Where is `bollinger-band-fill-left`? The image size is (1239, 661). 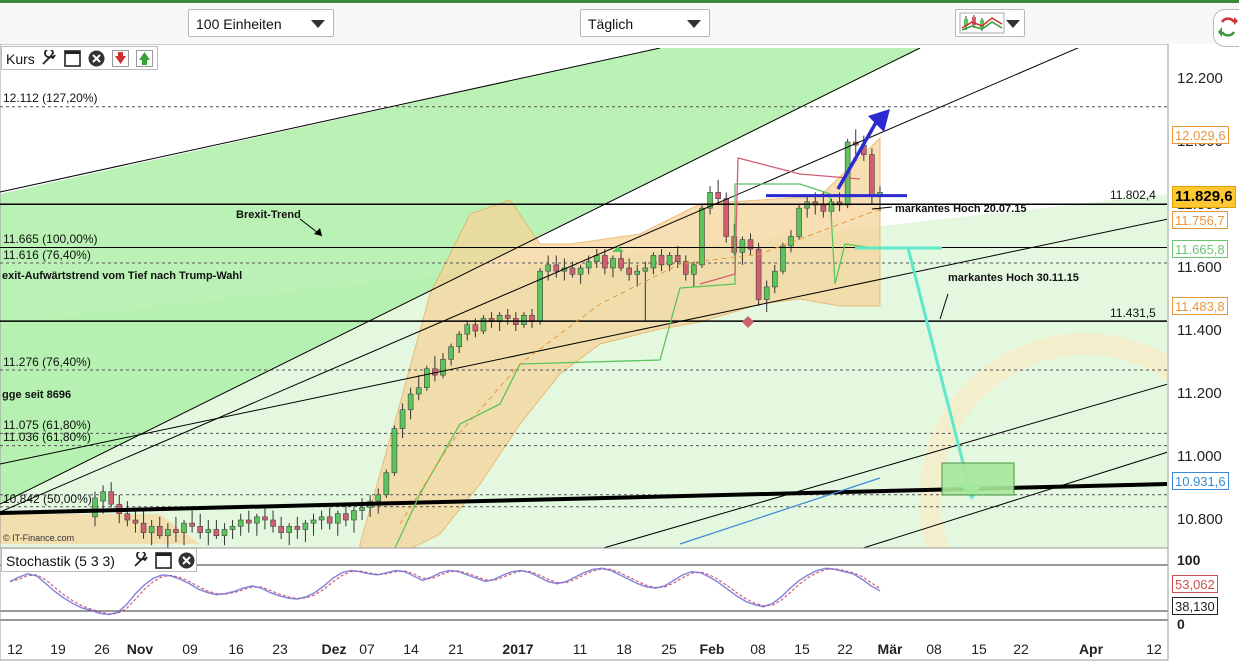 bollinger-band-fill-left is located at coordinates (100, 529).